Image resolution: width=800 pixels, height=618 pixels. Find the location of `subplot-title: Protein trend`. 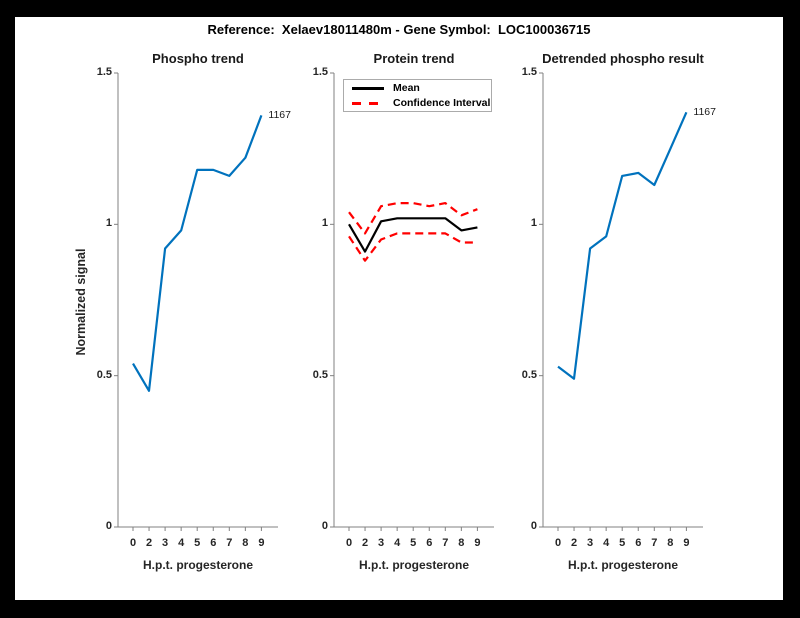

subplot-title: Protein trend is located at coordinates (414, 58).